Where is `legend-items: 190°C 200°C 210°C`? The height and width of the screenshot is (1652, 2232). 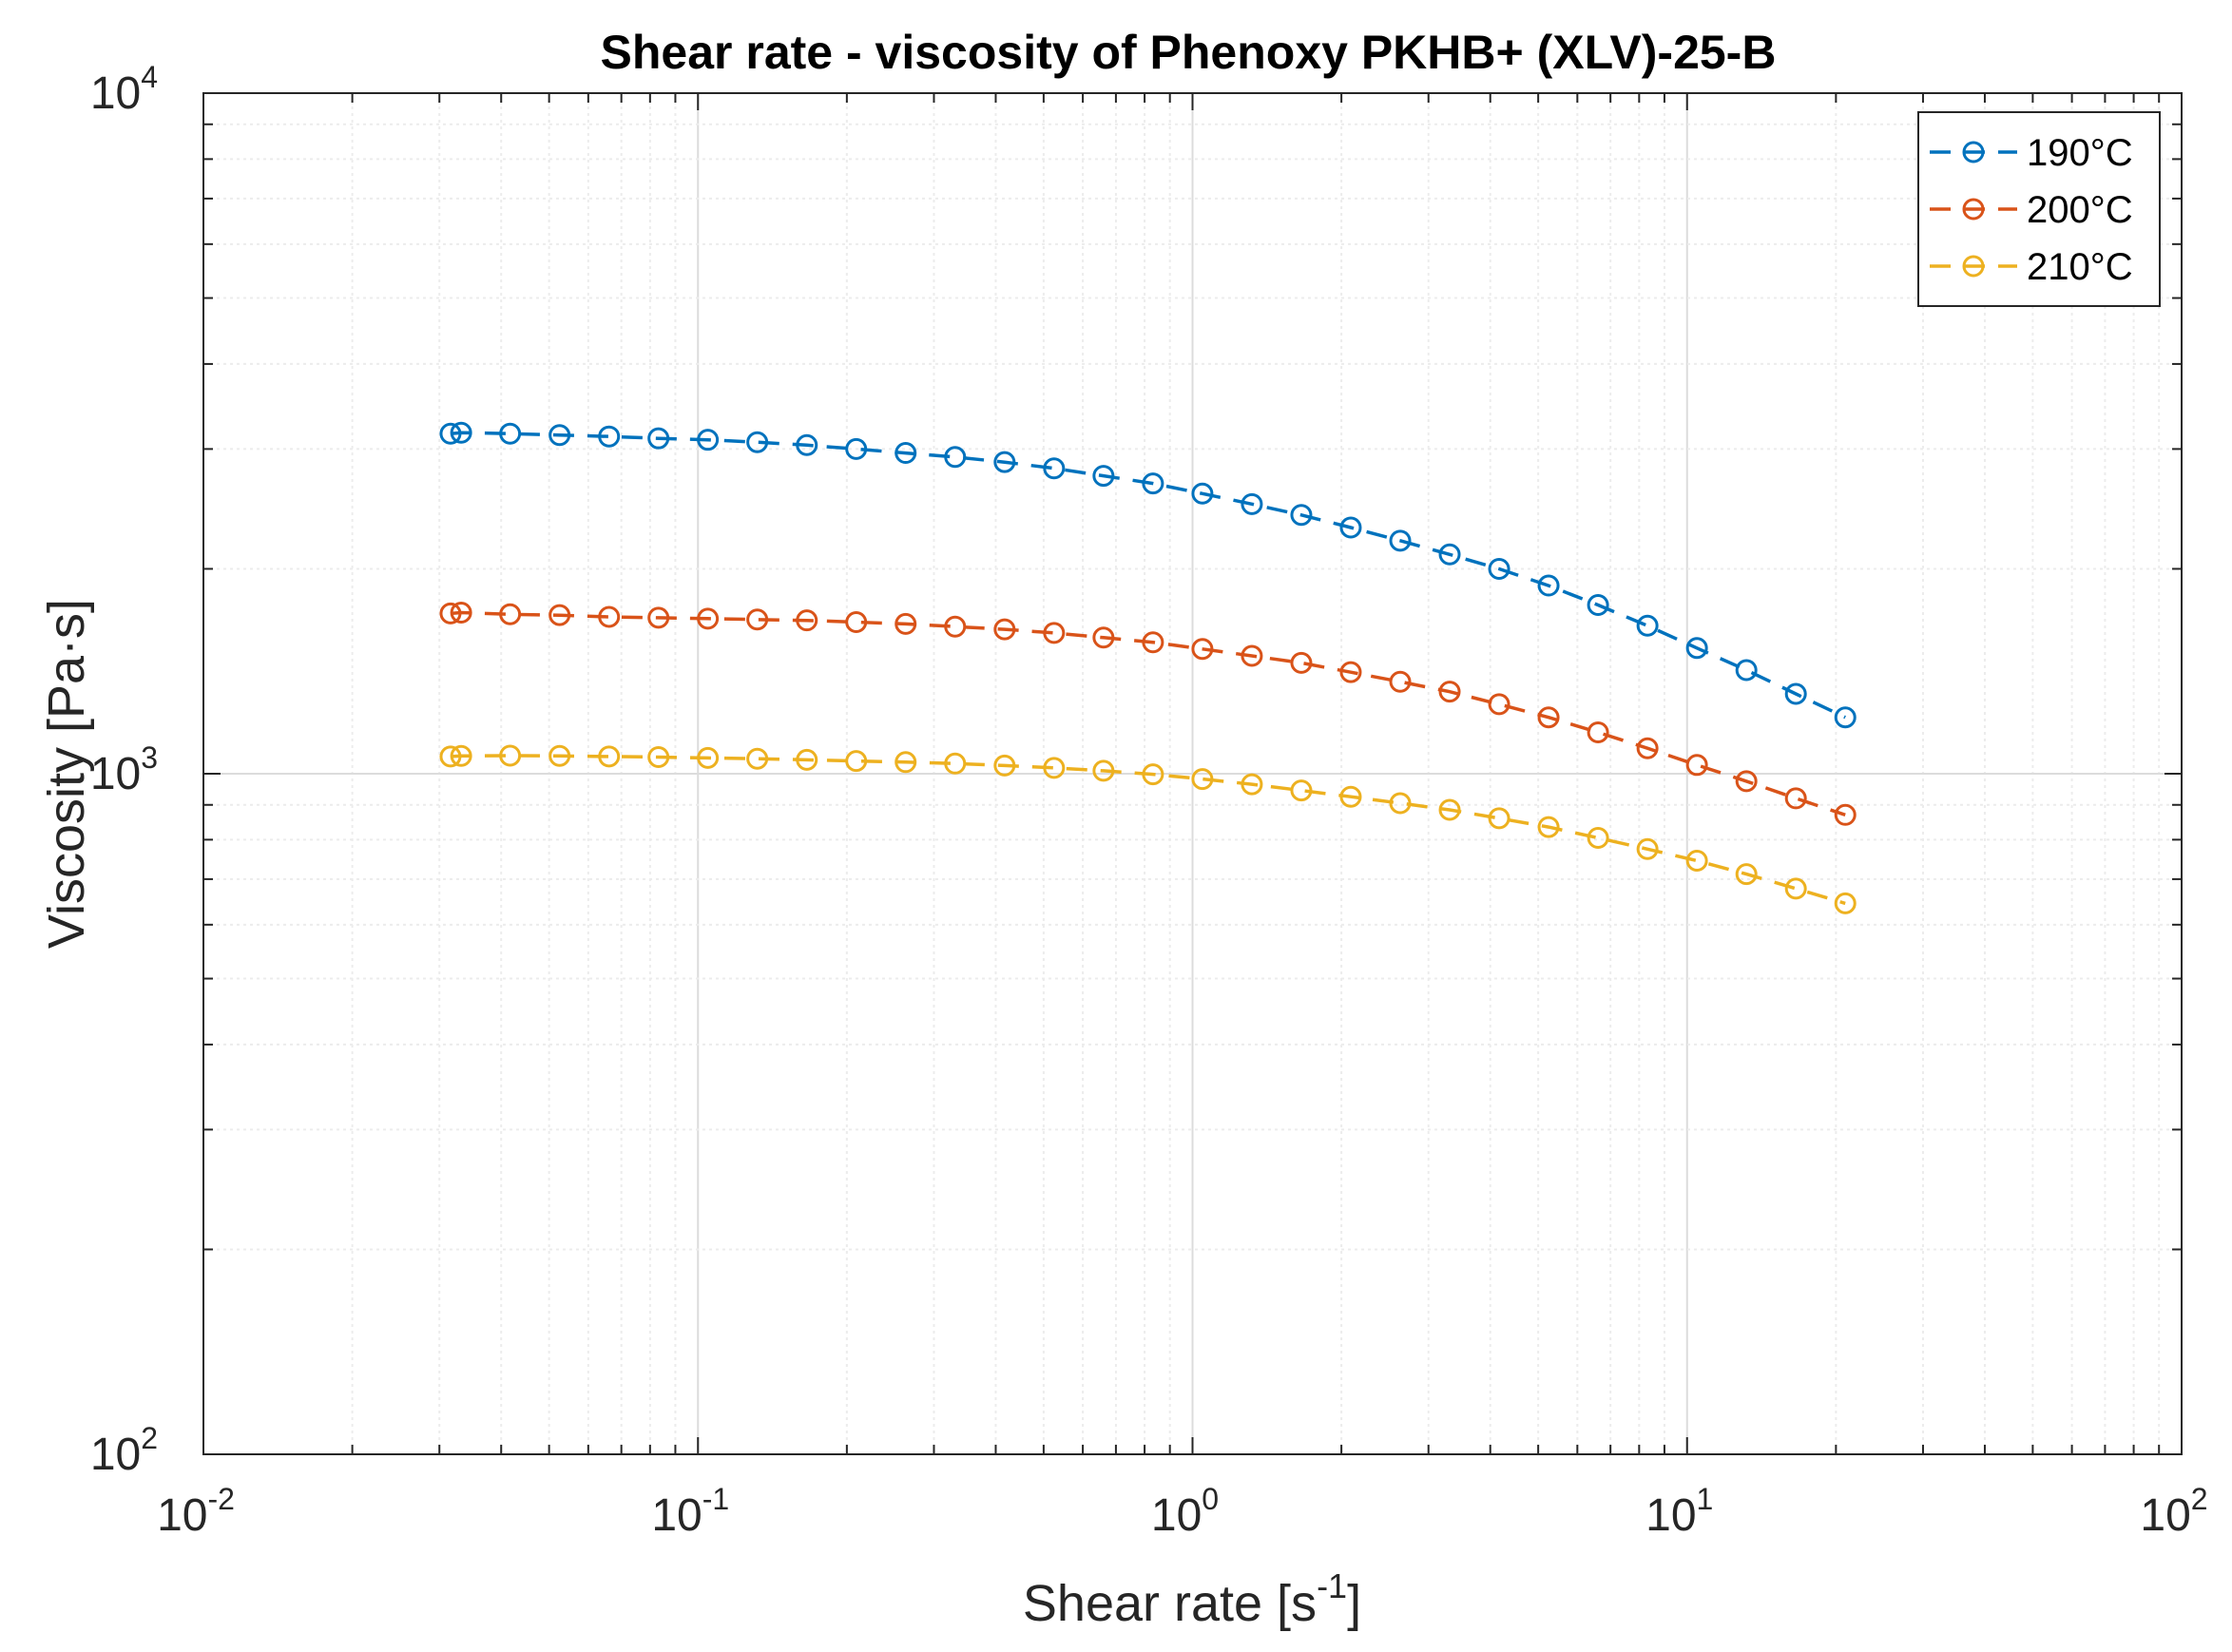 legend-items: 190°C 200°C 210°C is located at coordinates (2032, 210).